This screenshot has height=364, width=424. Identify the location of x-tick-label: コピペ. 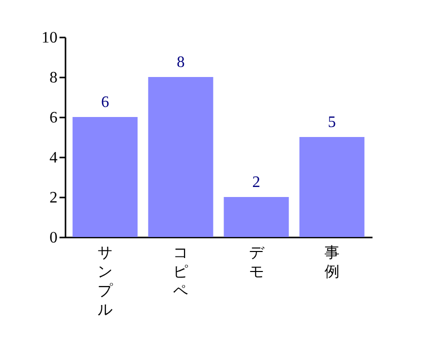
(180, 273).